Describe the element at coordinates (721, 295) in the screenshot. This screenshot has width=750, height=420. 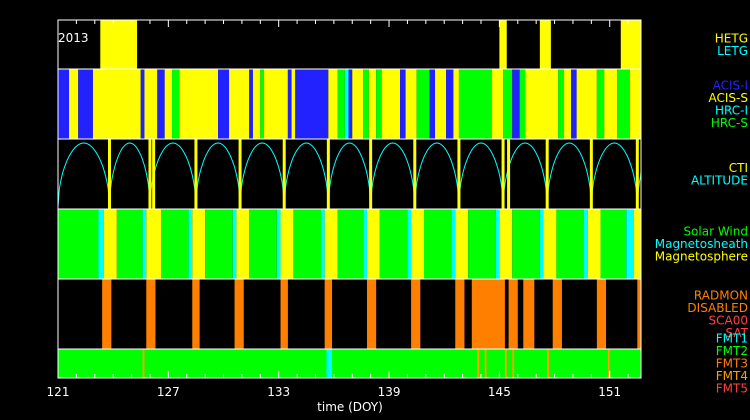
I see `legend-entry: RADMON` at that location.